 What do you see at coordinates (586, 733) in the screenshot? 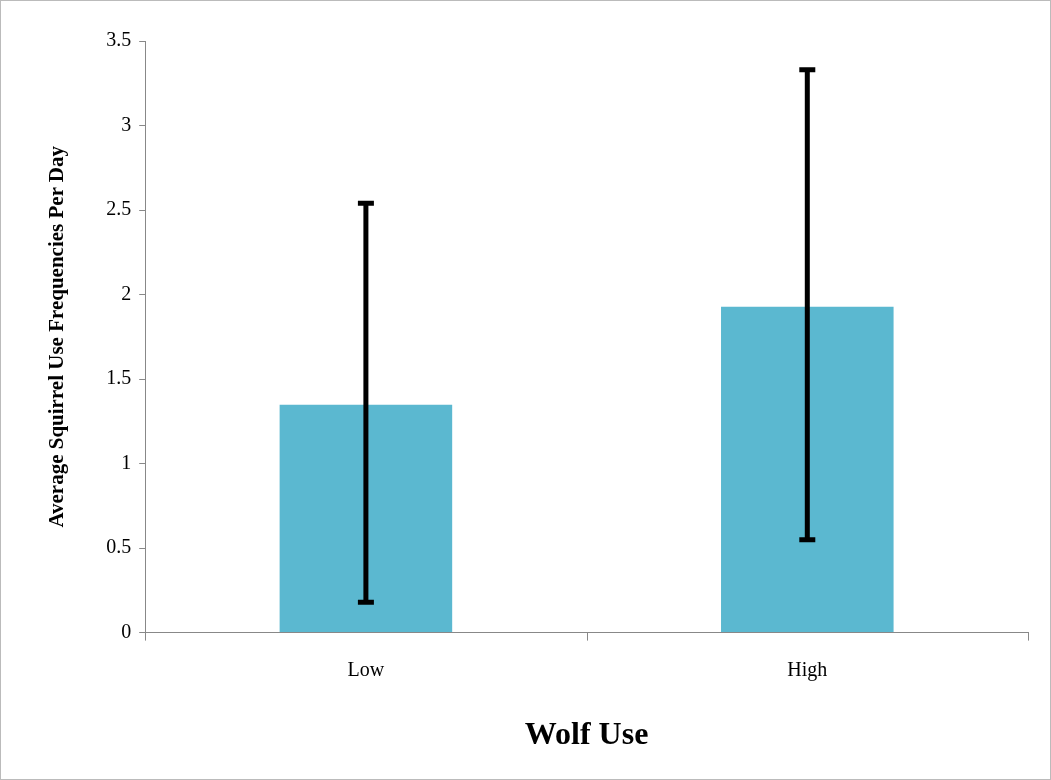
I see `x-axis-title: Wolf Use` at bounding box center [586, 733].